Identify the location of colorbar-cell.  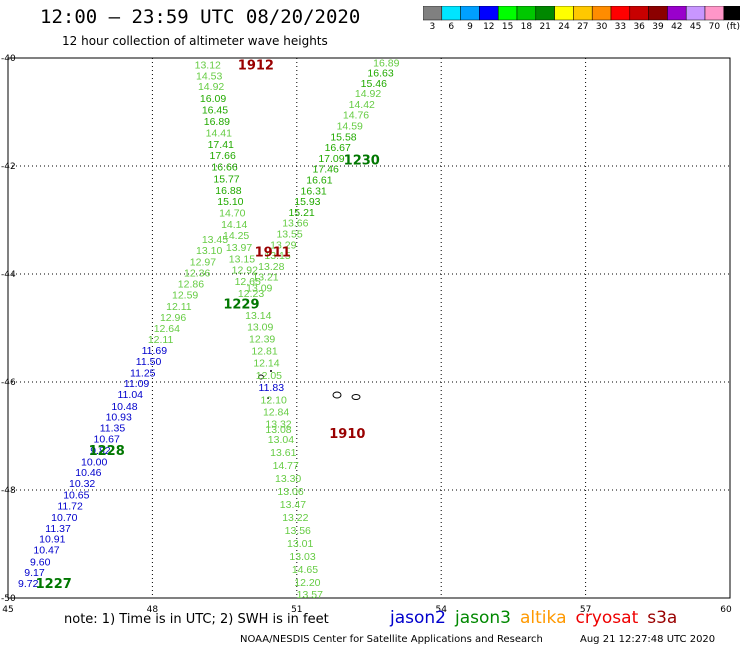
(731, 13).